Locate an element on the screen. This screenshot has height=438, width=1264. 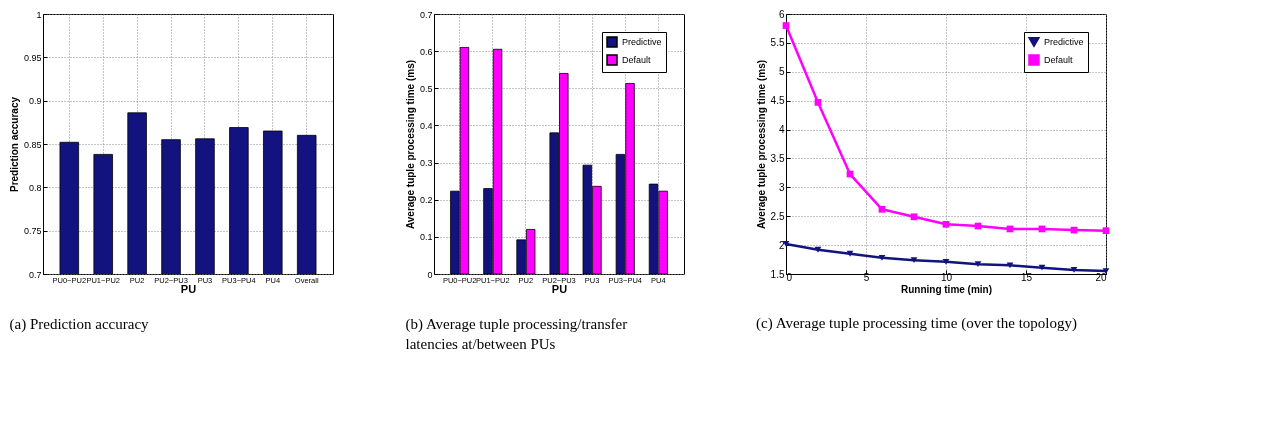
y-tick-label: 5.5 is located at coordinates (777, 43).